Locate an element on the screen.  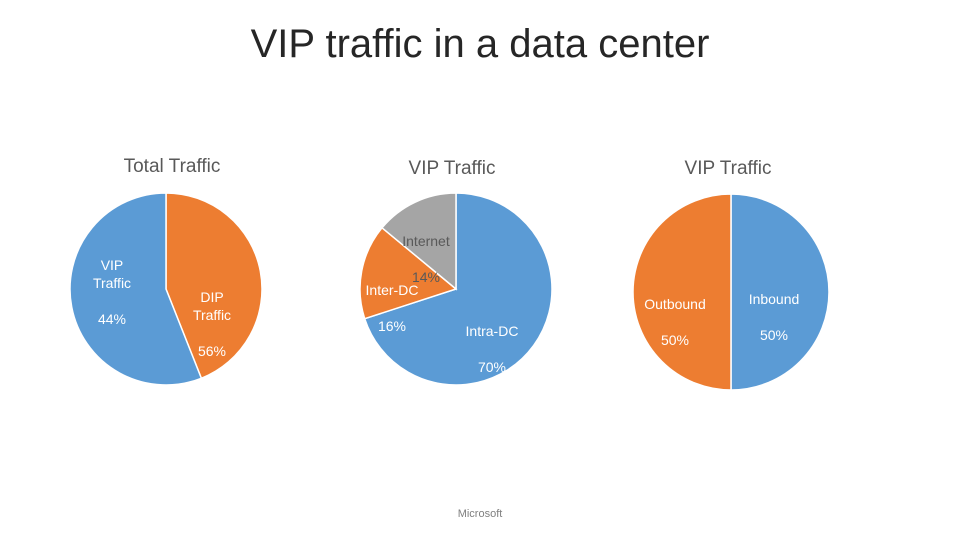
chart-1-slice-vip-traffic is located at coordinates (214, 286).